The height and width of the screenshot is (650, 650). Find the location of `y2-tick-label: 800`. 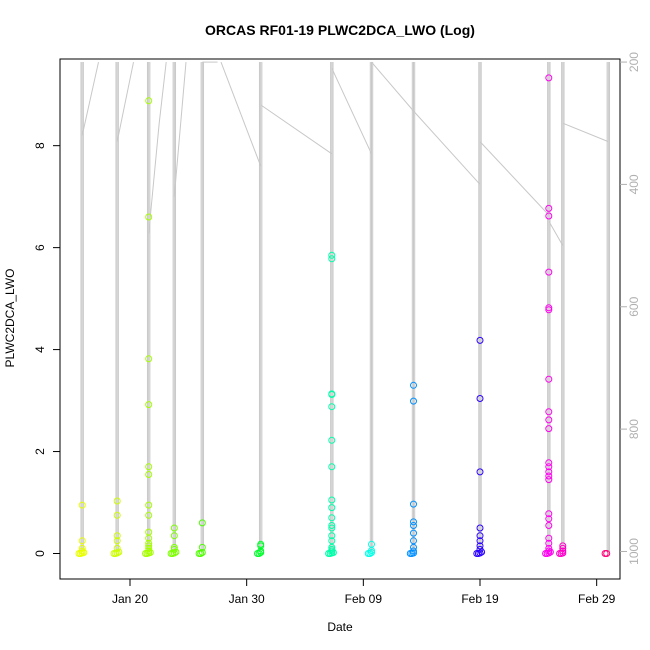

y2-tick-label: 800 is located at coordinates (634, 429).